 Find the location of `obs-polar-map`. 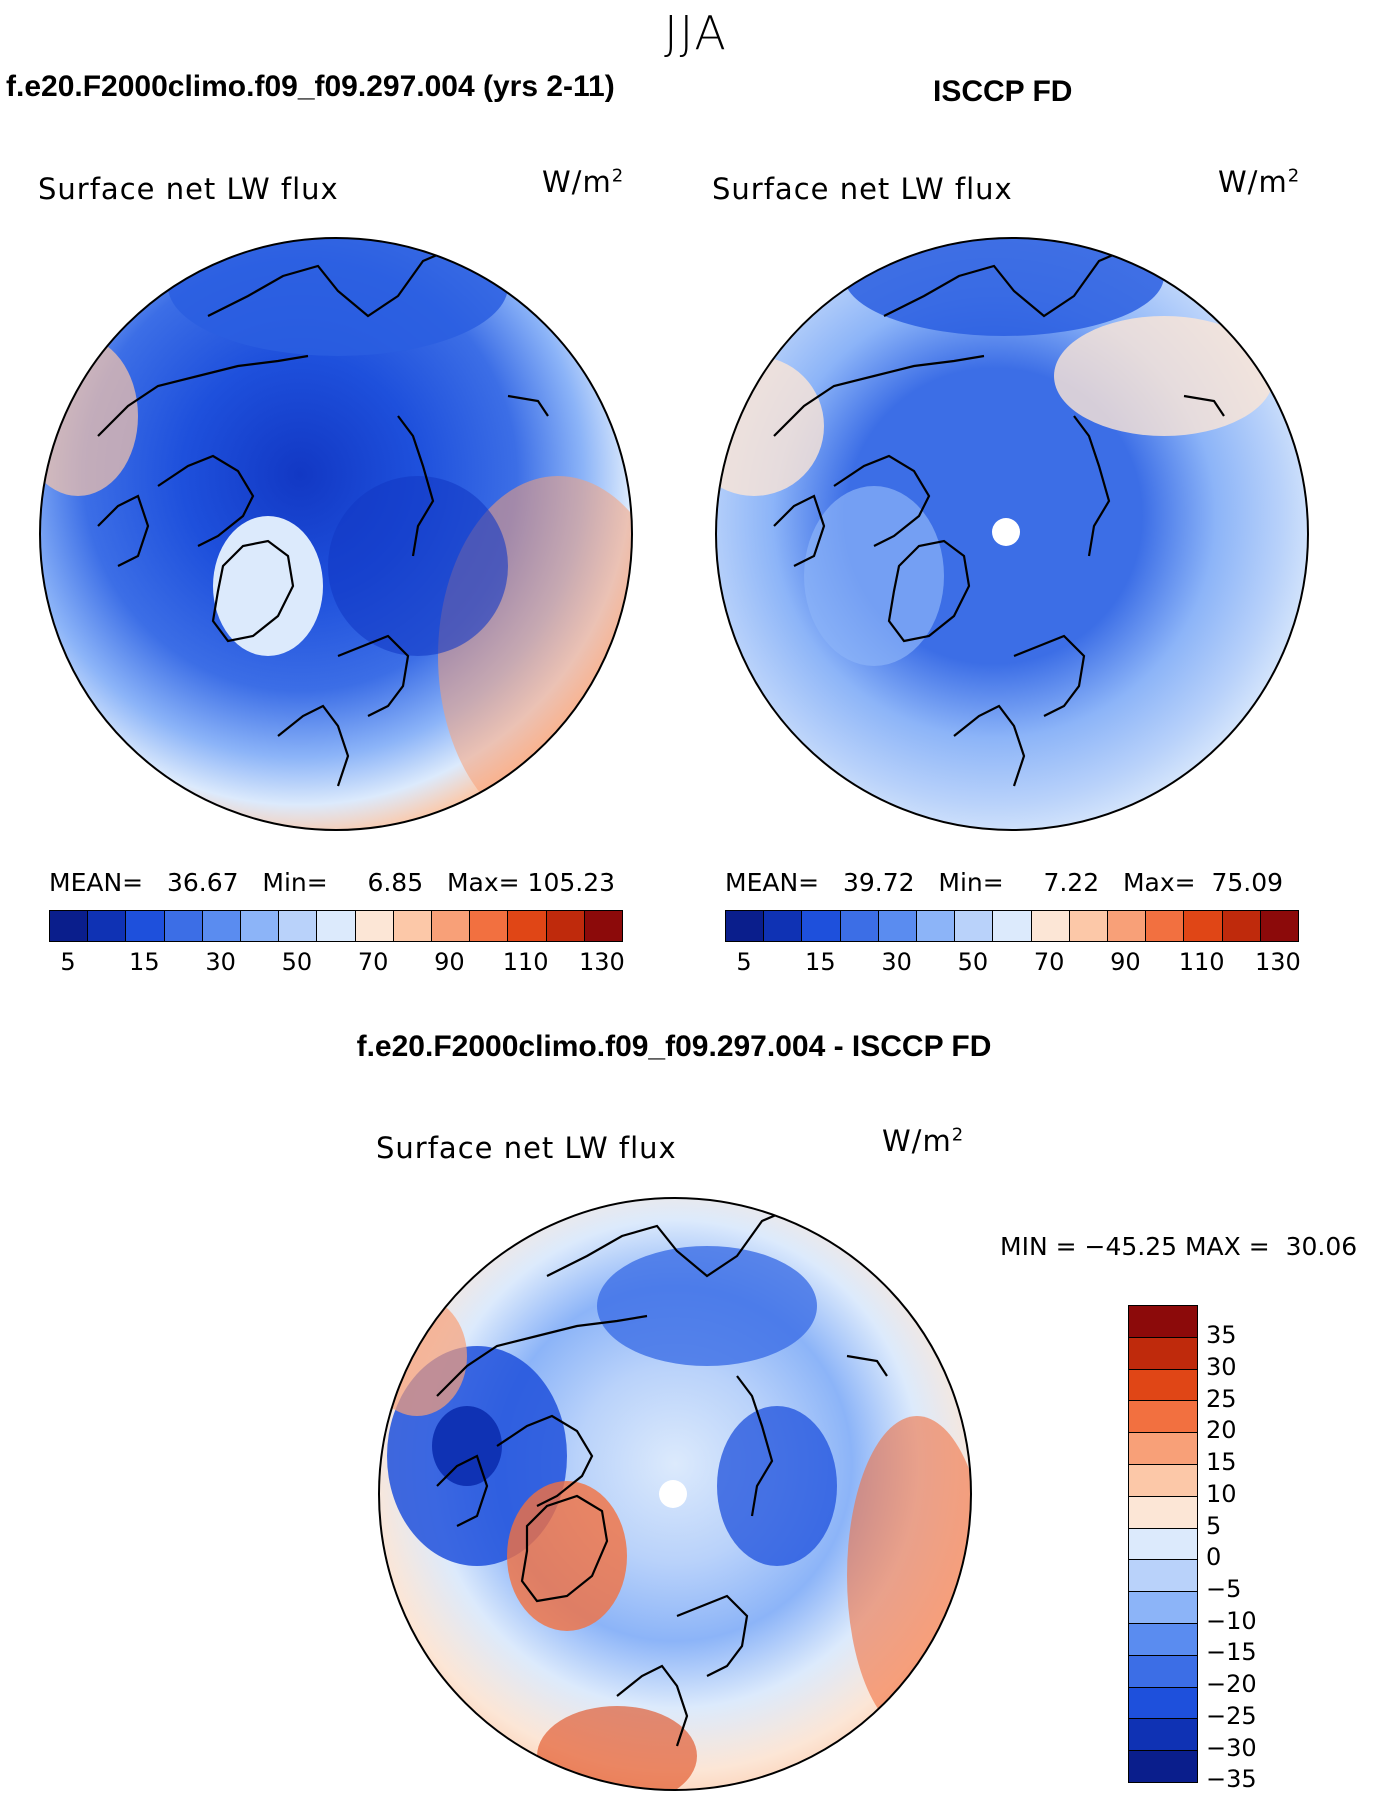

obs-polar-map is located at coordinates (1012, 534).